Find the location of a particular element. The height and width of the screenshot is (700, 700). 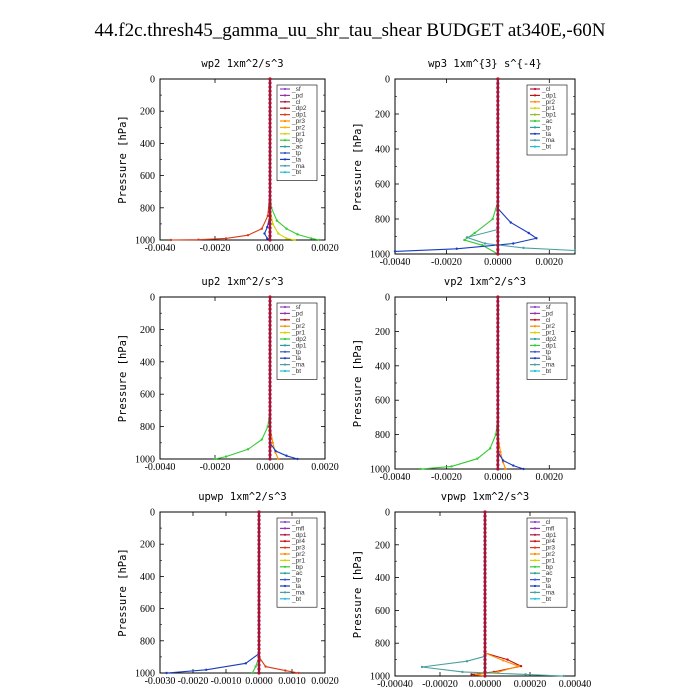

legend-label: _pd is located at coordinates (297, 313).